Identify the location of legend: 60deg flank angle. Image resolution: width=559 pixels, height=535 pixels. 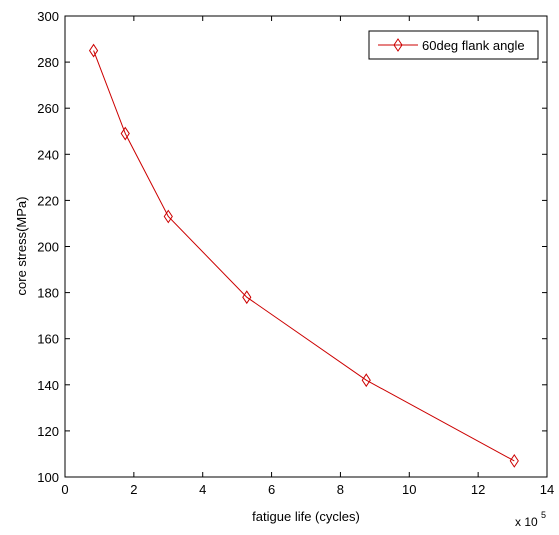
(453, 45).